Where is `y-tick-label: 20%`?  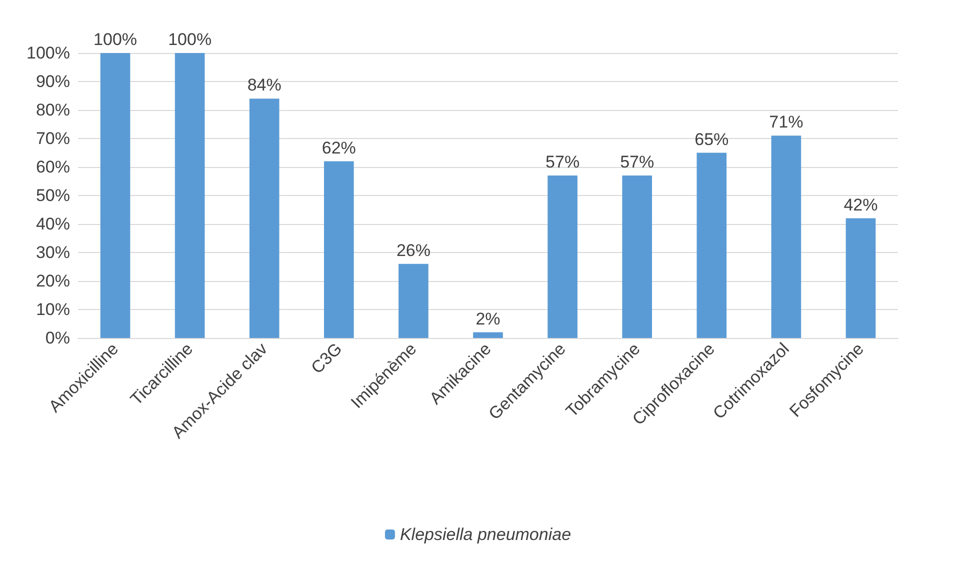
y-tick-label: 20% is located at coordinates (53, 281).